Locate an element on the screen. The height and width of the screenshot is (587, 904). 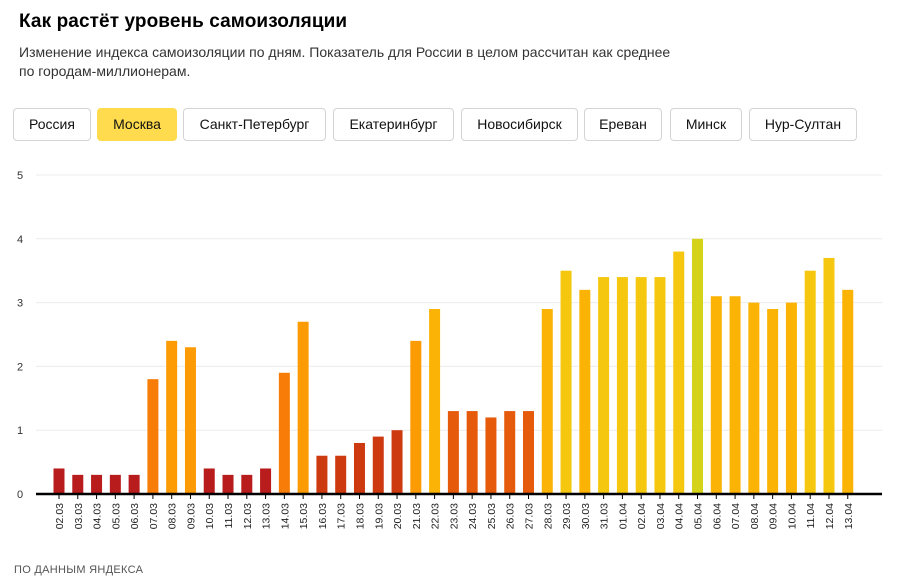
x-tick-label: 24.03 is located at coordinates (473, 516).